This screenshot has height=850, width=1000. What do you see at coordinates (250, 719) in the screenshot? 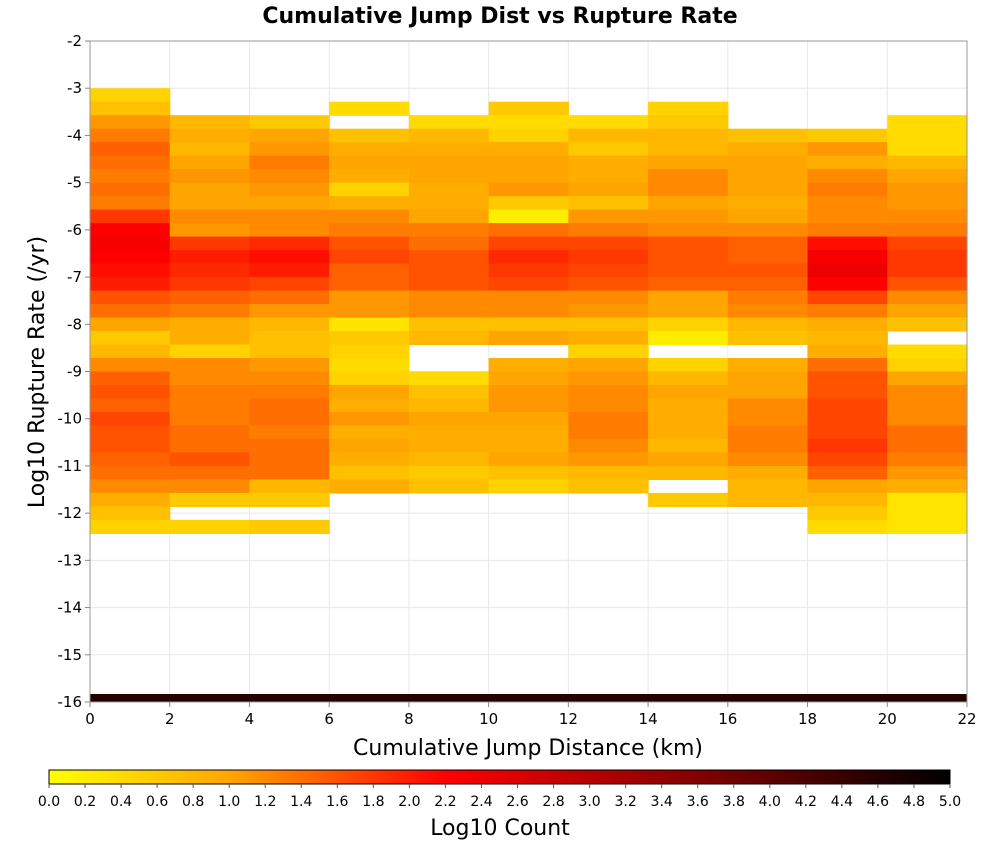
I see `x-tick-label: 4` at bounding box center [250, 719].